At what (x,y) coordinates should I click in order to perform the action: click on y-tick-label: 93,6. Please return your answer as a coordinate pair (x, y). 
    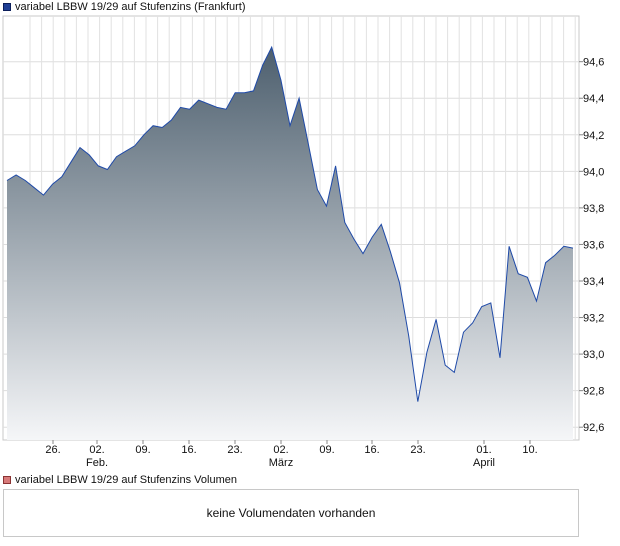
    Looking at the image, I should click on (593, 245).